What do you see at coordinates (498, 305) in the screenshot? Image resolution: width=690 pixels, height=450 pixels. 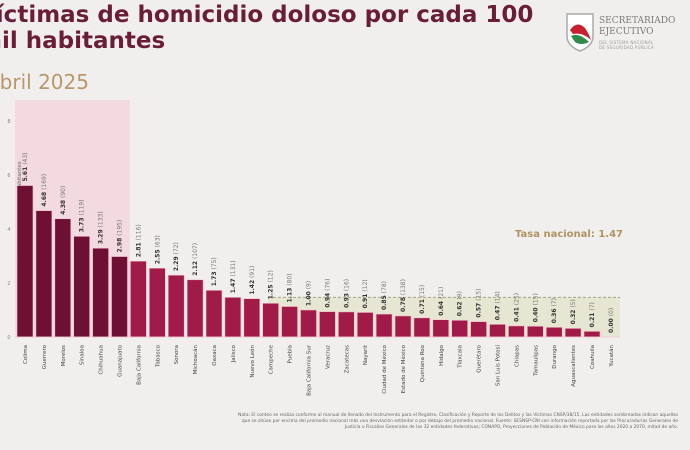 I see `value-label: 0.47 (14)` at bounding box center [498, 305].